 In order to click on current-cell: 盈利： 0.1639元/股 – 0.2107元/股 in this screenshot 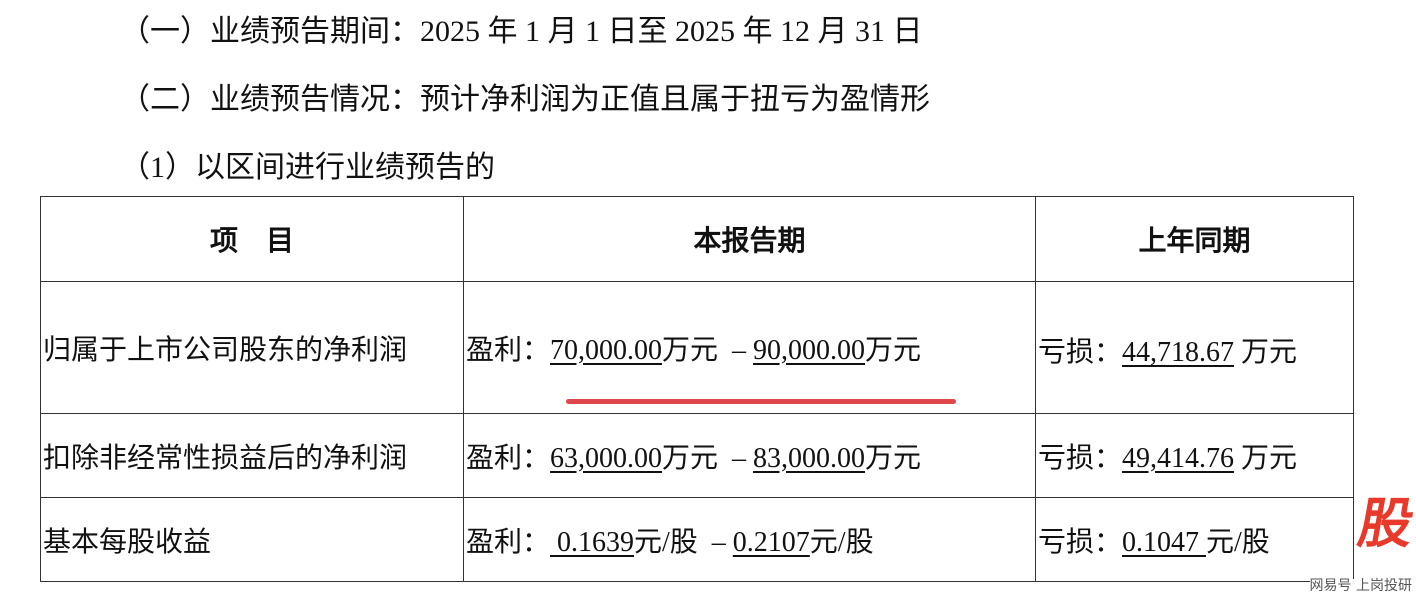, I will do `click(749, 539)`.